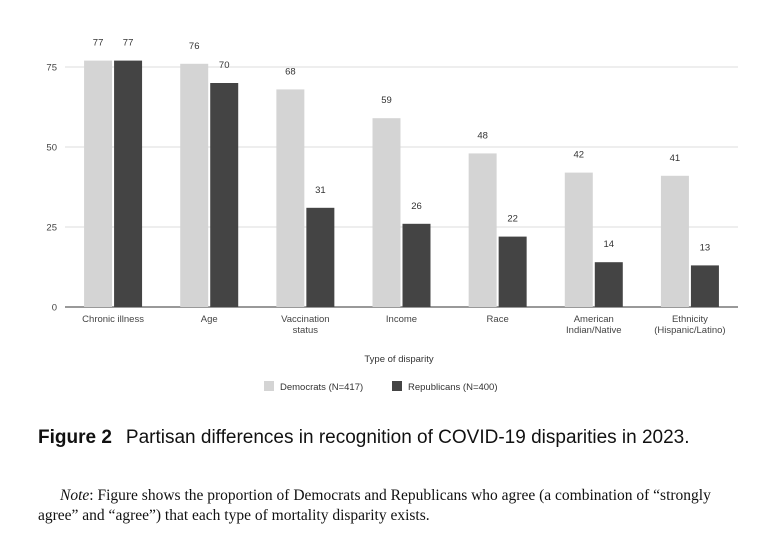 Image resolution: width=772 pixels, height=543 pixels. I want to click on legend-label: Republicans (N=400), so click(453, 387).